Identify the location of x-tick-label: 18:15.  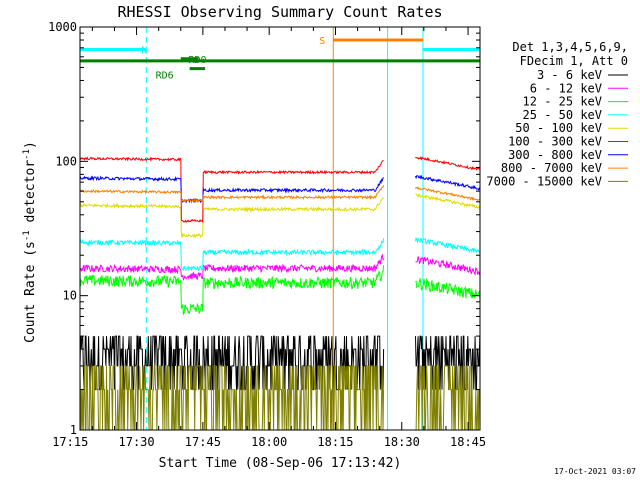
(335, 442).